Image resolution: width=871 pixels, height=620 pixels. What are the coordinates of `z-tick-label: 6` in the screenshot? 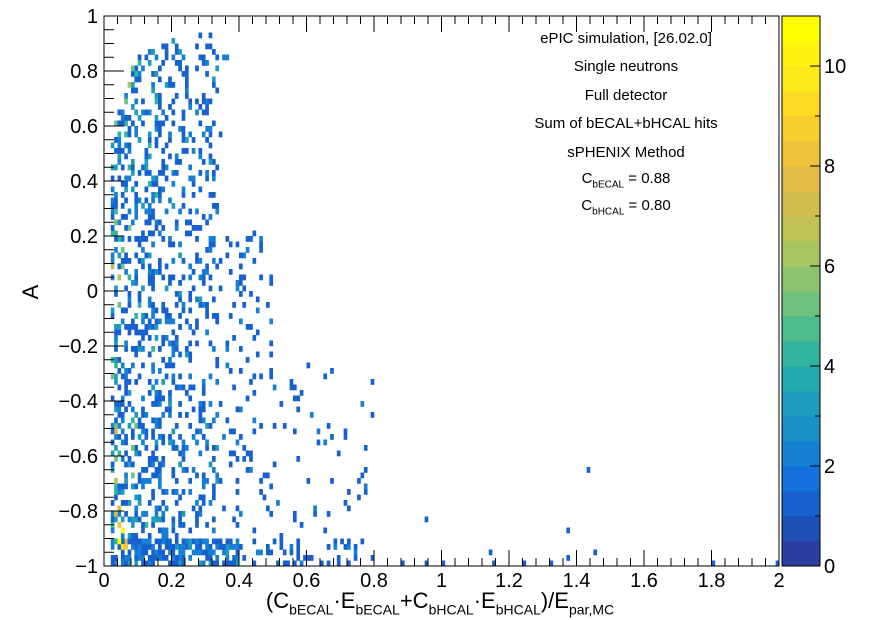 It's located at (829, 267).